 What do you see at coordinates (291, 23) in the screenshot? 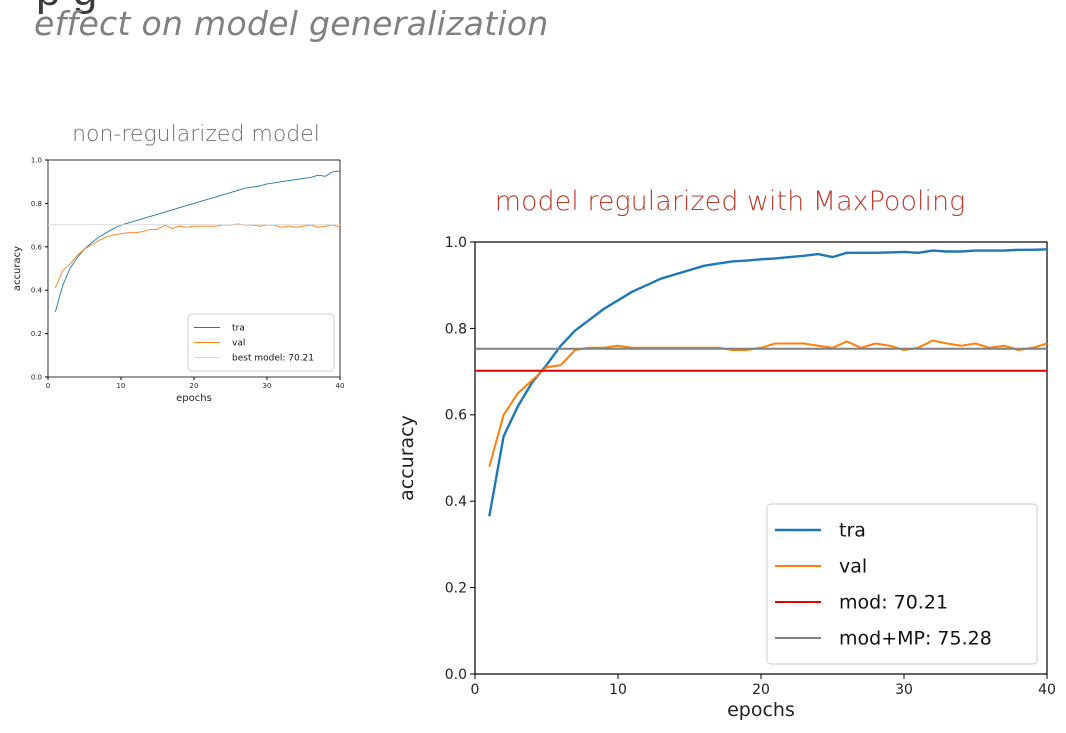
I see `slide-subtitle: effect on model generalization` at bounding box center [291, 23].